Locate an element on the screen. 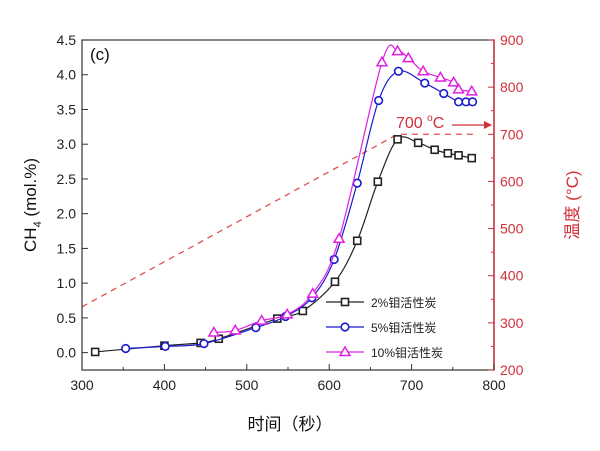  x-tick-label: 800 is located at coordinates (494, 385).